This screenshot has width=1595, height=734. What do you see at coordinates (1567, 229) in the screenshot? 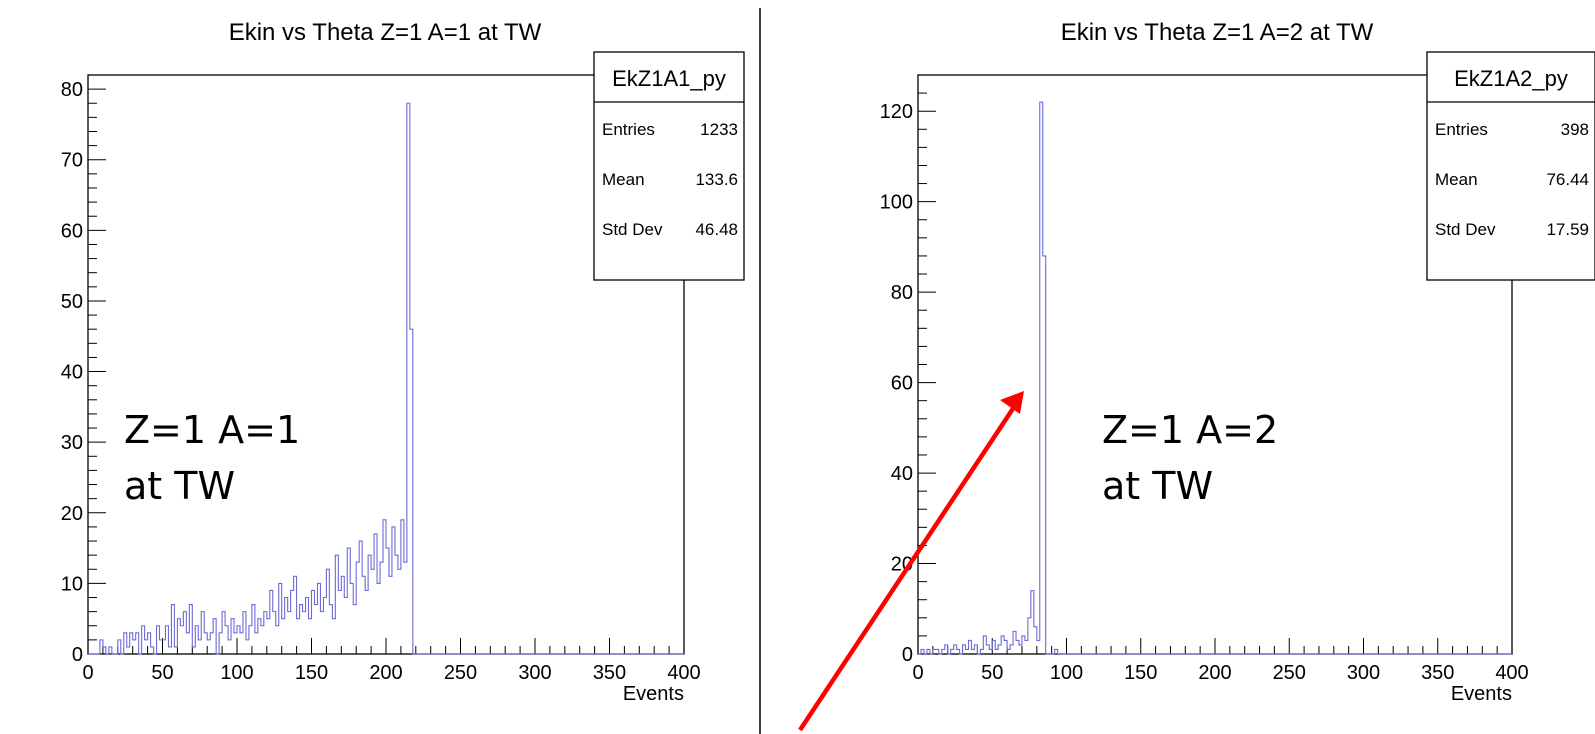
I see `stats-row-value: 17.59` at bounding box center [1567, 229].